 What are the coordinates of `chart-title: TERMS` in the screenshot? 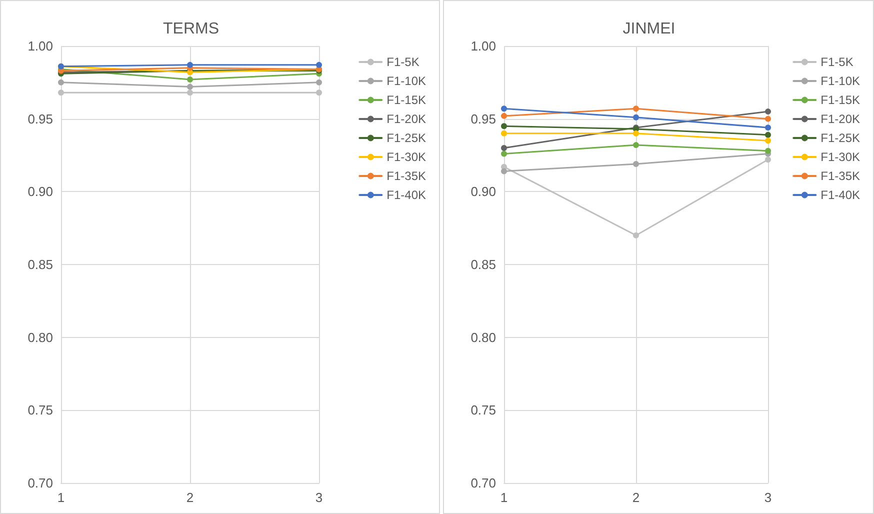 It's located at (191, 29).